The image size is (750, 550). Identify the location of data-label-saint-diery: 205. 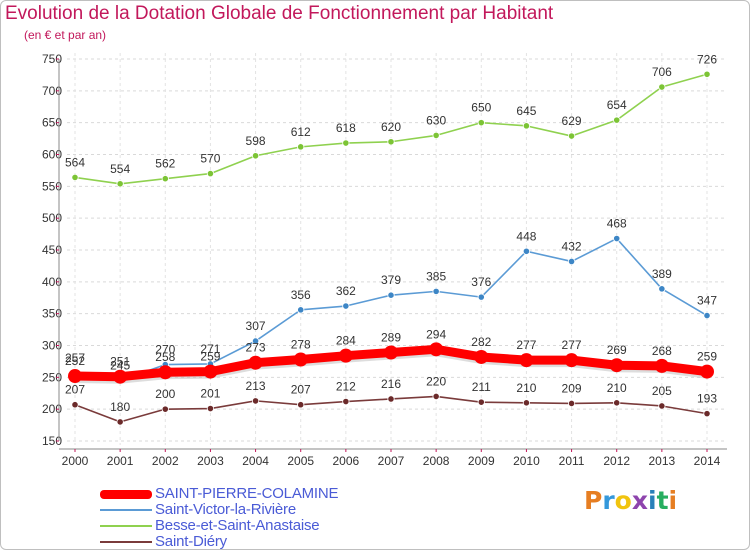
(662, 391).